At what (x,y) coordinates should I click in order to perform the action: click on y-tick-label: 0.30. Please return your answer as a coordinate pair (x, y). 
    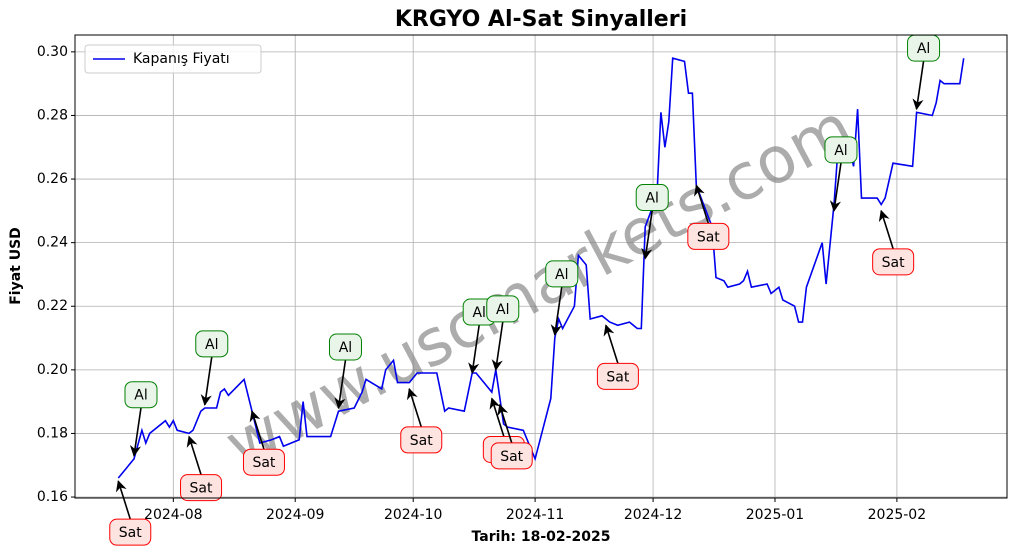
    Looking at the image, I should click on (52, 52).